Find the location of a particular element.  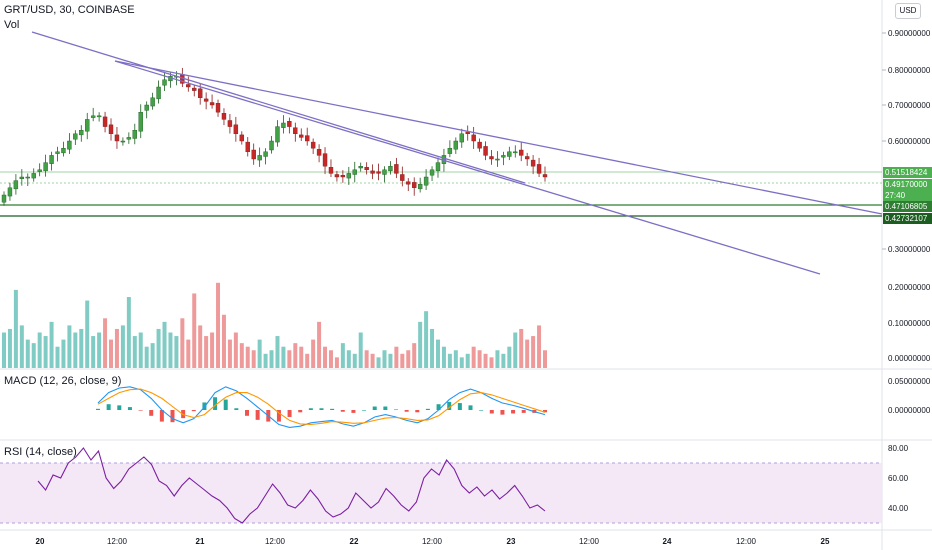

y-tick-label: 0.70000000 is located at coordinates (909, 105).